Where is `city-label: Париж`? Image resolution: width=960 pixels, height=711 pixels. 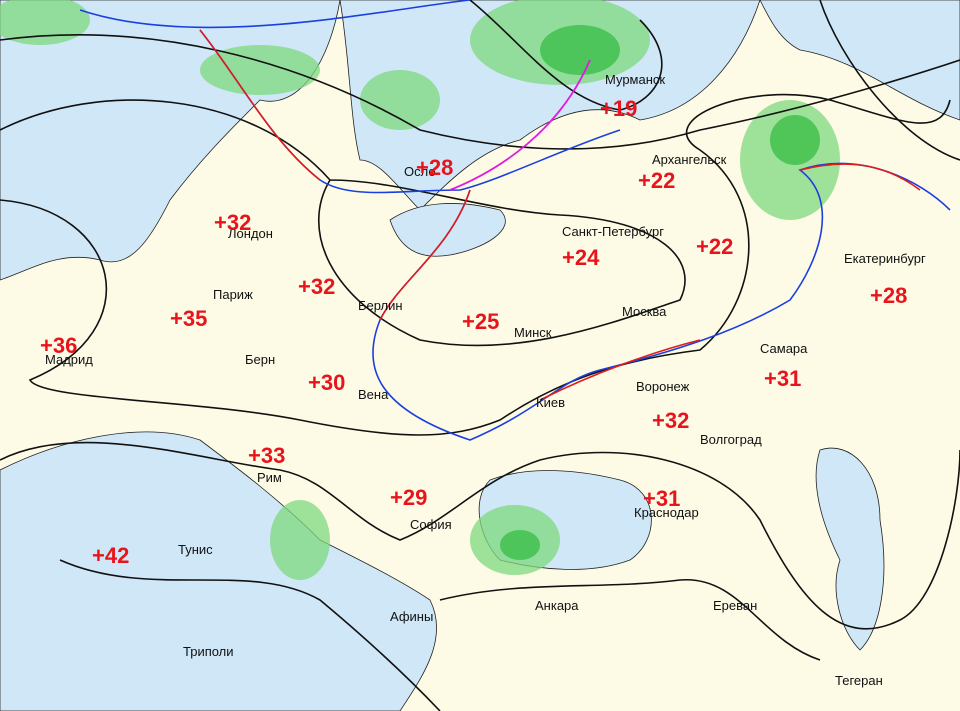 city-label: Париж is located at coordinates (233, 294).